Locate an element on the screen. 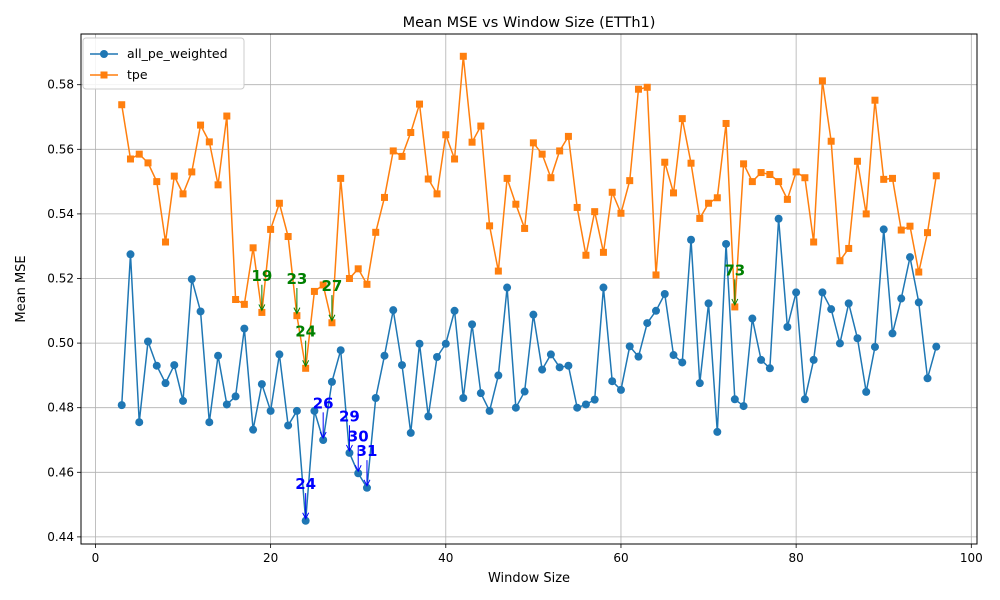 Image resolution: width=1000 pixels, height=600 pixels. annotation-label: 73 is located at coordinates (734, 270).